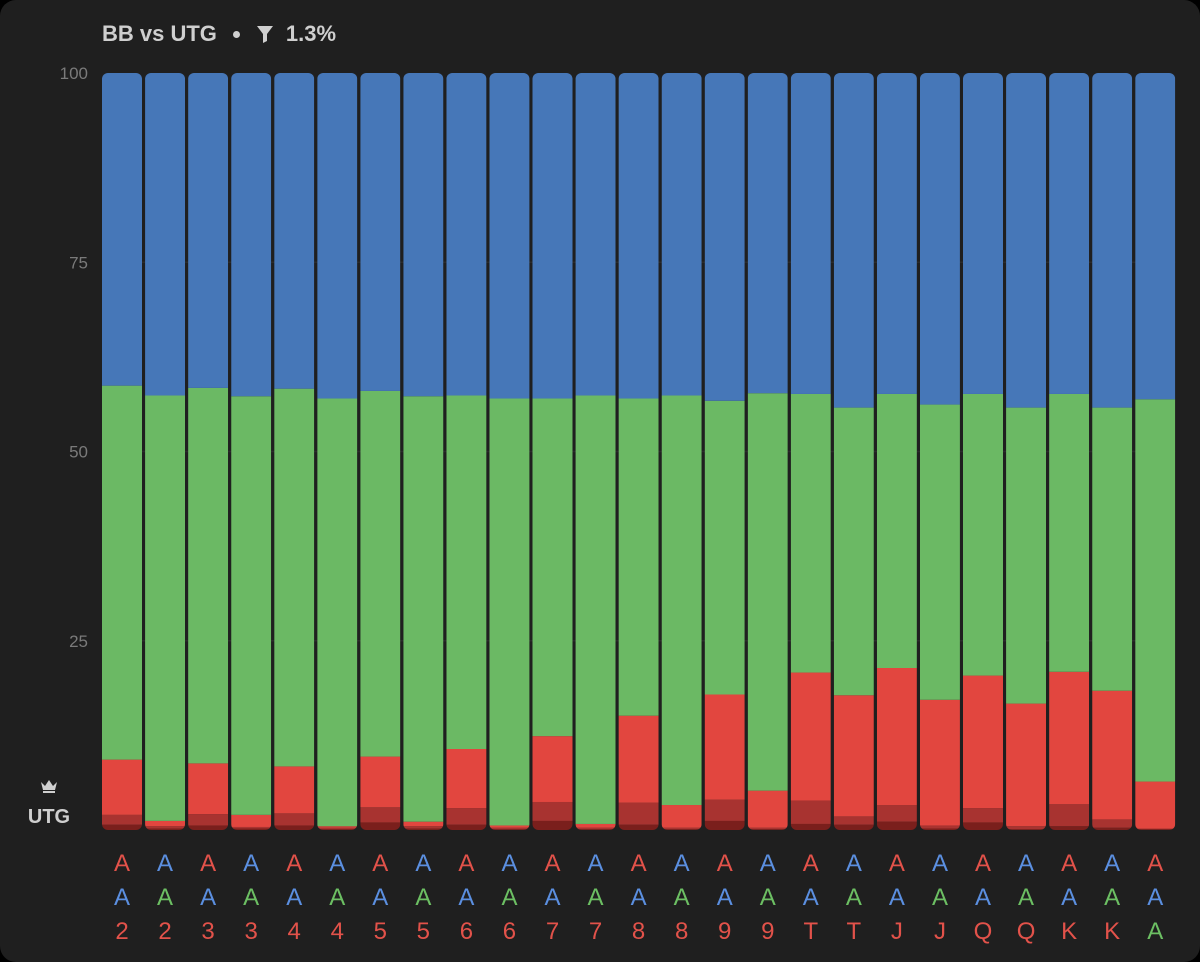 Image resolution: width=1200 pixels, height=962 pixels. What do you see at coordinates (236, 34) in the screenshot?
I see `separator-dot` at bounding box center [236, 34].